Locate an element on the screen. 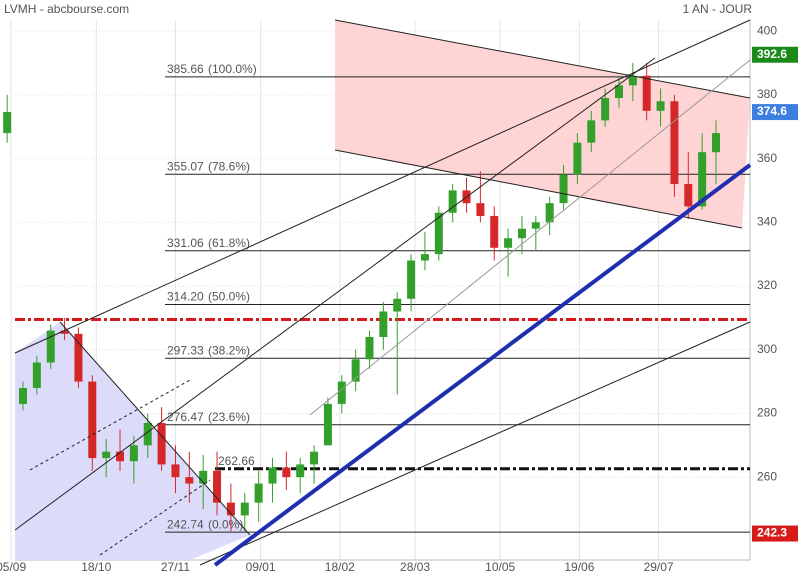  y-tick-label: 280 is located at coordinates (767, 413).